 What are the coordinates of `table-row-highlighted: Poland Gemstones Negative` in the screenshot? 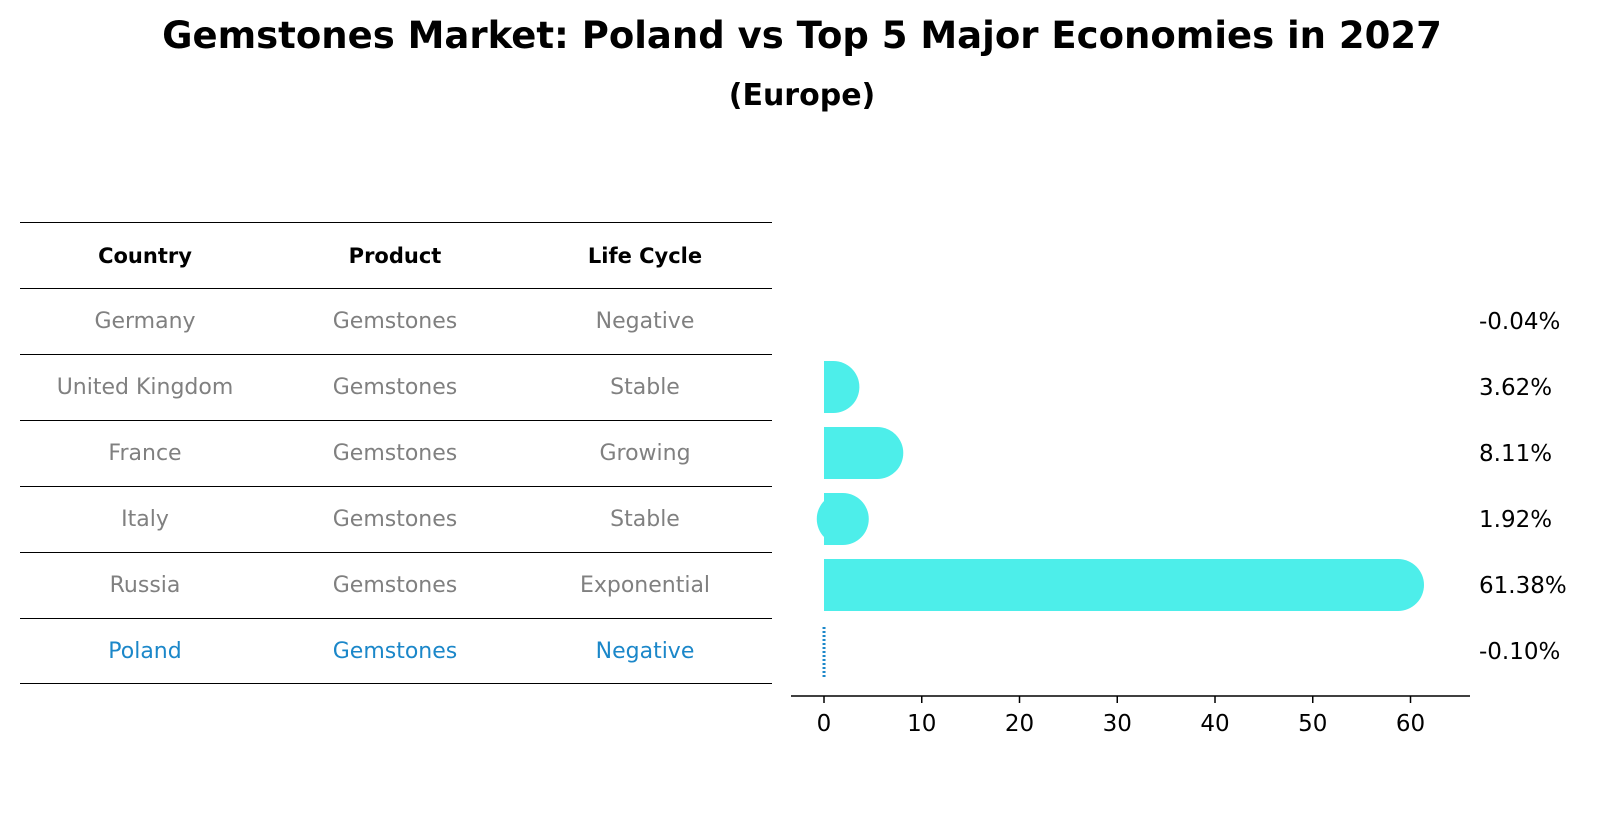 It's located at (396, 651).